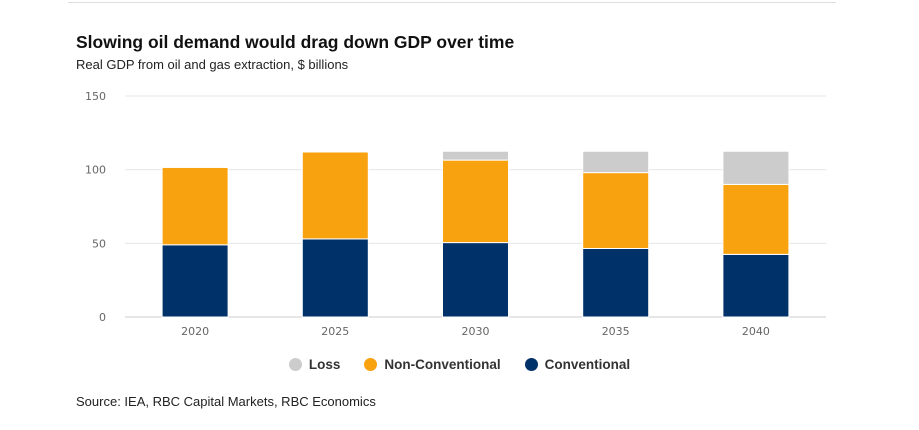  What do you see at coordinates (756, 167) in the screenshot?
I see `bar-loss-2040` at bounding box center [756, 167].